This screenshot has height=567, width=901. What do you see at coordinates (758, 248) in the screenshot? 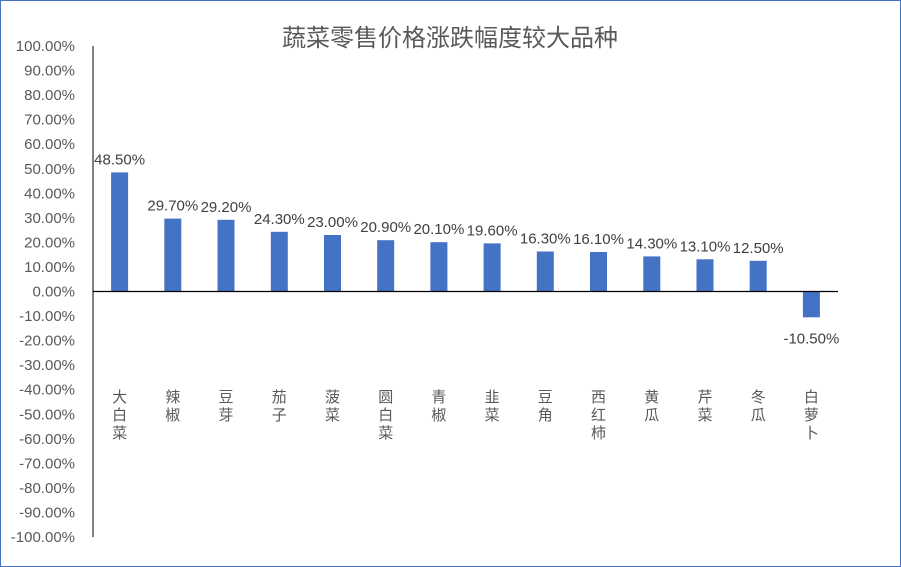
I see `data-label: 12.50%` at bounding box center [758, 248].